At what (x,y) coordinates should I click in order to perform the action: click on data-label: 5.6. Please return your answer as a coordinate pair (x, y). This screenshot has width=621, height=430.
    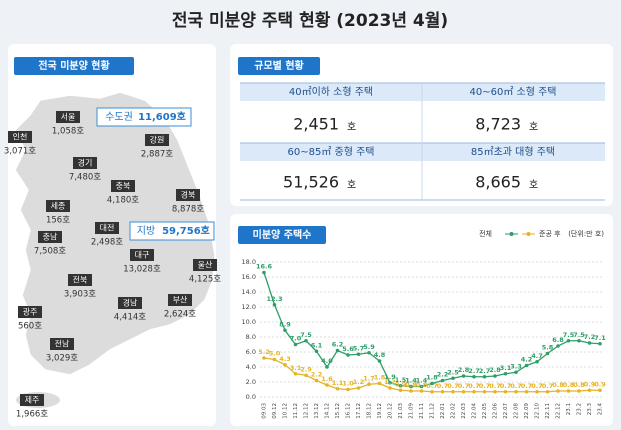
    Looking at the image, I should click on (348, 349).